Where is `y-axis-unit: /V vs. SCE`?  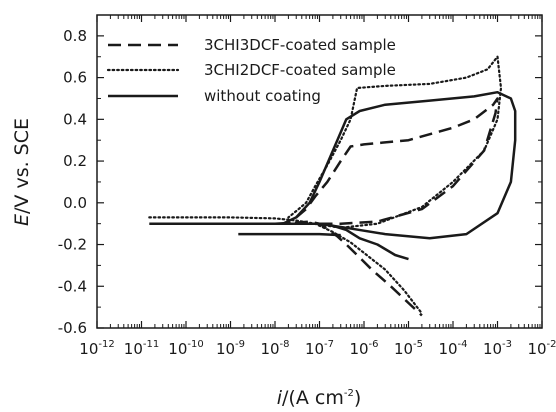
y-axis-unit: /V vs. SCE is located at coordinates (22, 166).